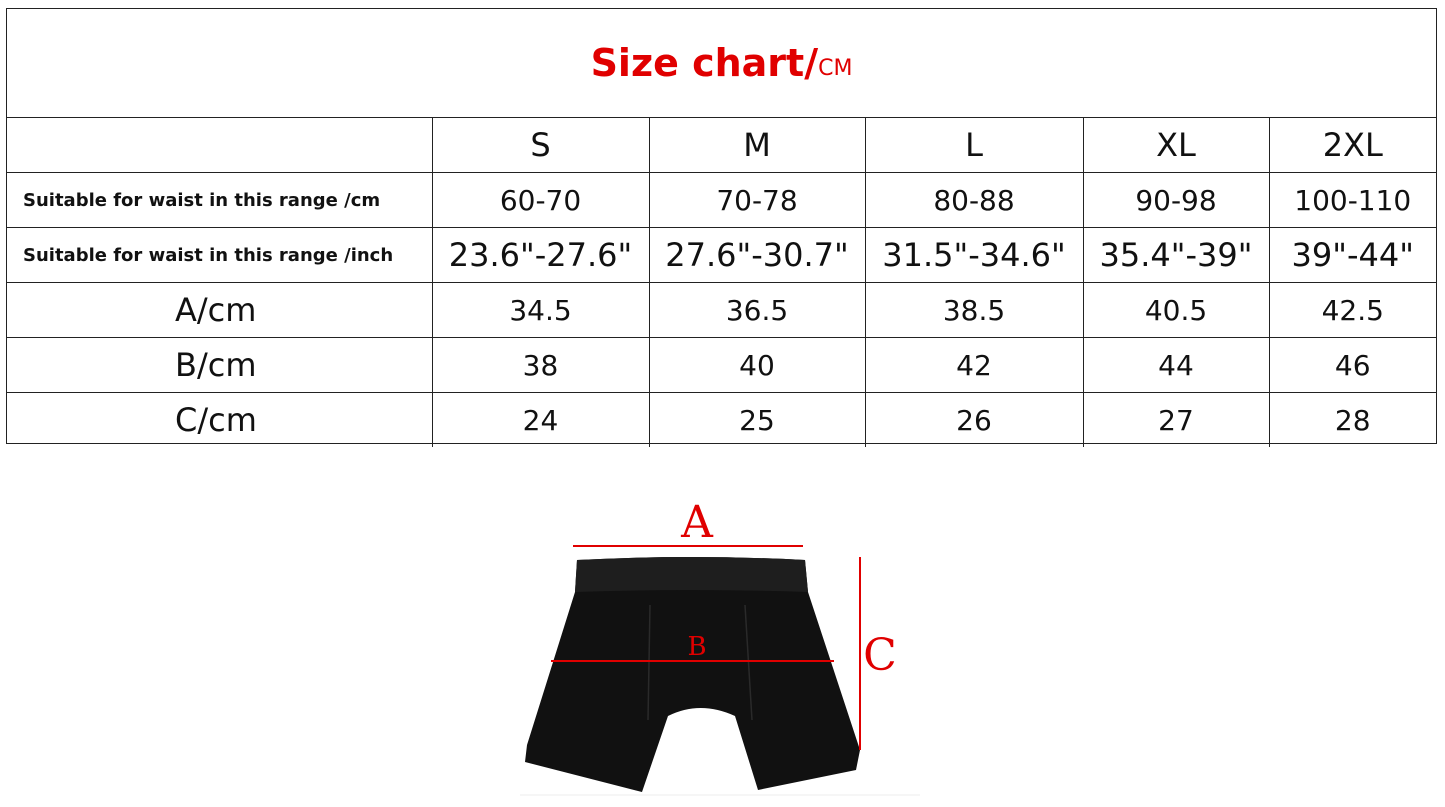 This screenshot has width=1445, height=807. I want to click on size-header: XL, so click(1176, 145).